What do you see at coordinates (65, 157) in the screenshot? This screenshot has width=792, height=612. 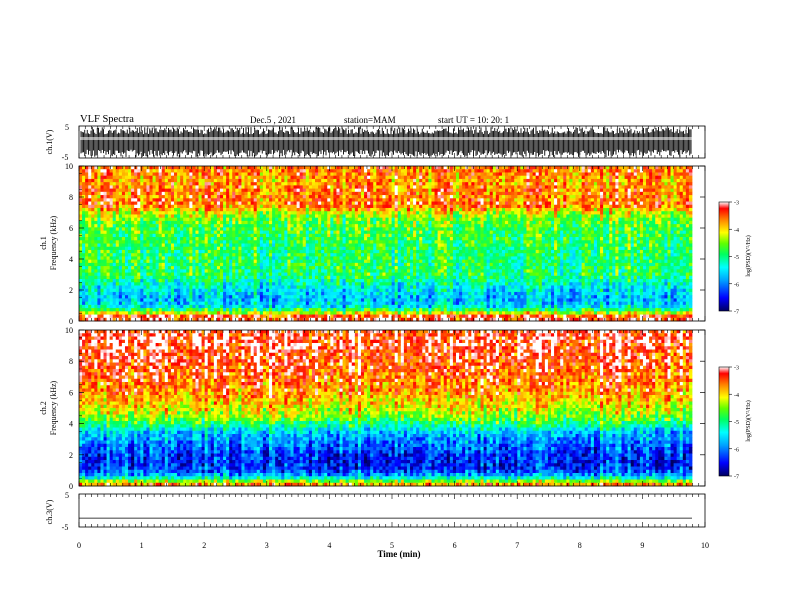 I see `ch1-ytick-bottom: -5` at bounding box center [65, 157].